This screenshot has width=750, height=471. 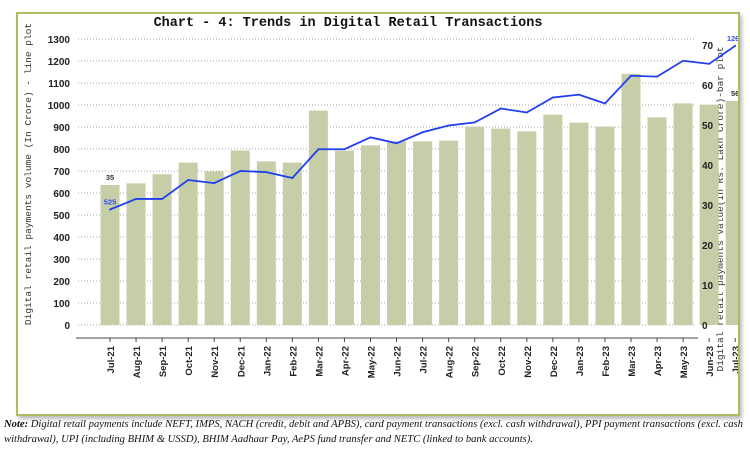 What do you see at coordinates (710, 361) in the screenshot?
I see `x-tick-label: Jun-23` at bounding box center [710, 361].